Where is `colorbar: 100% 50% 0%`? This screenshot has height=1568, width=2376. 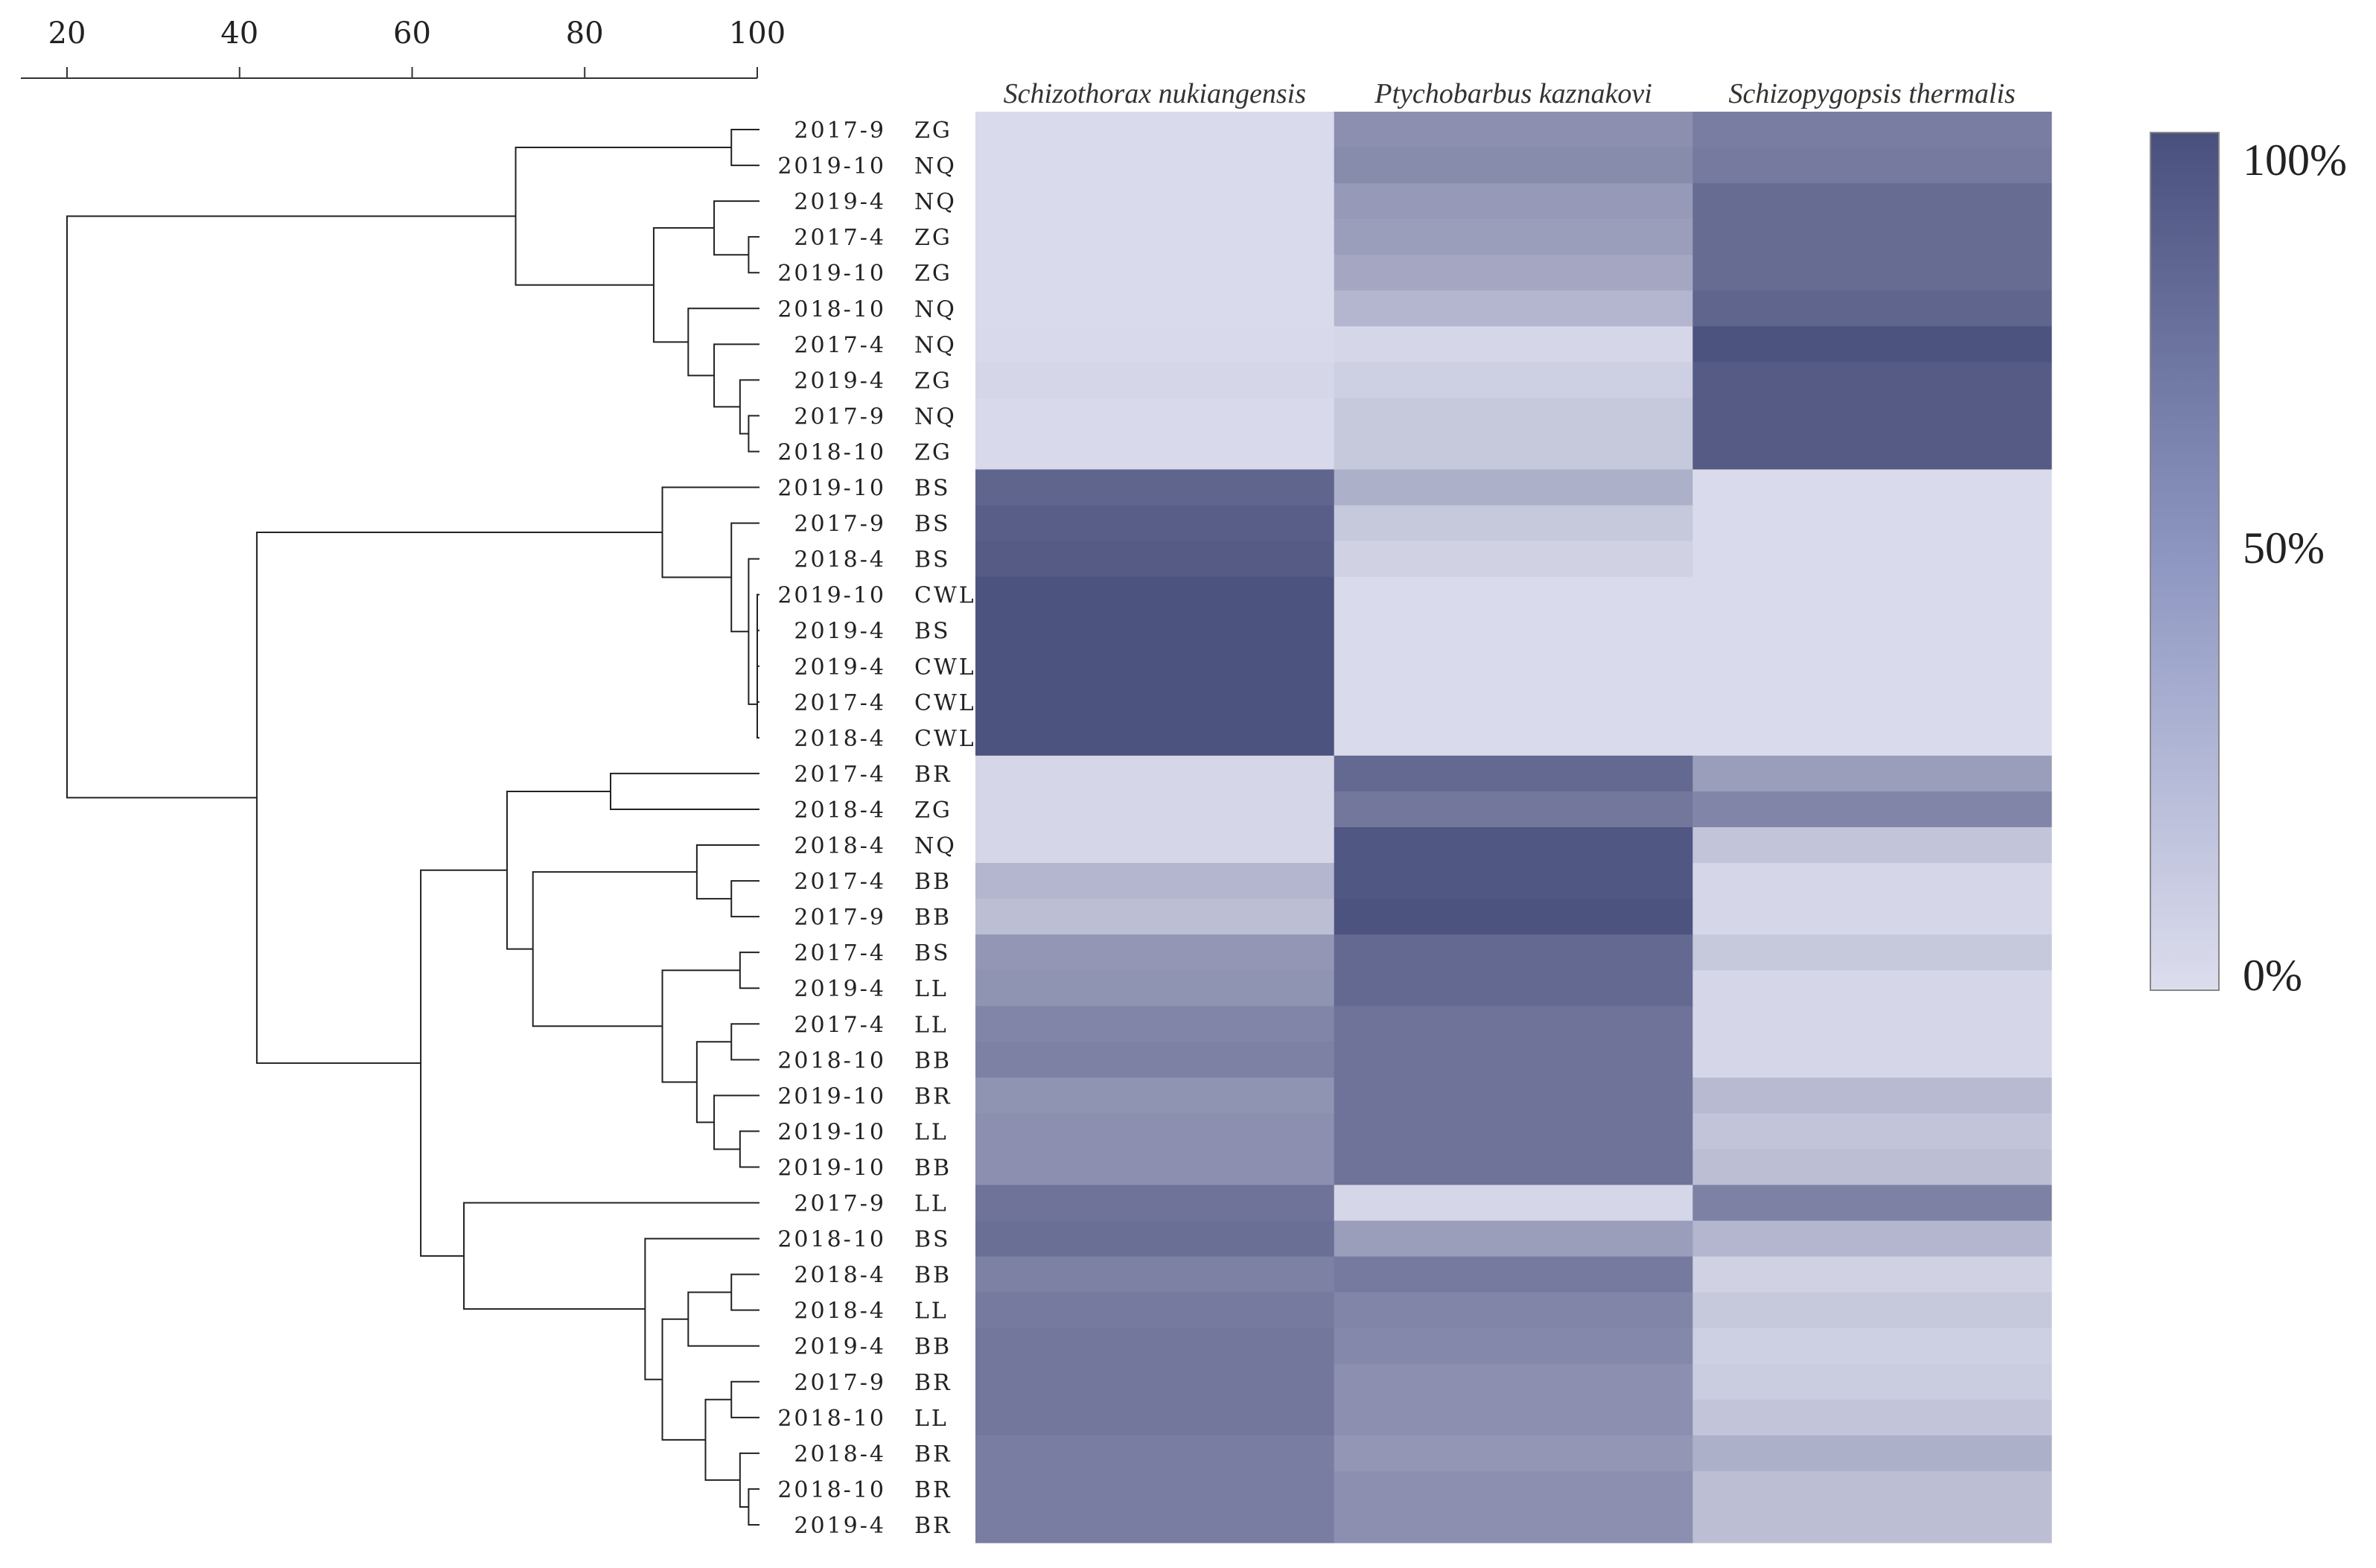
colorbar: 100% 50% 0% is located at coordinates (2248, 566).